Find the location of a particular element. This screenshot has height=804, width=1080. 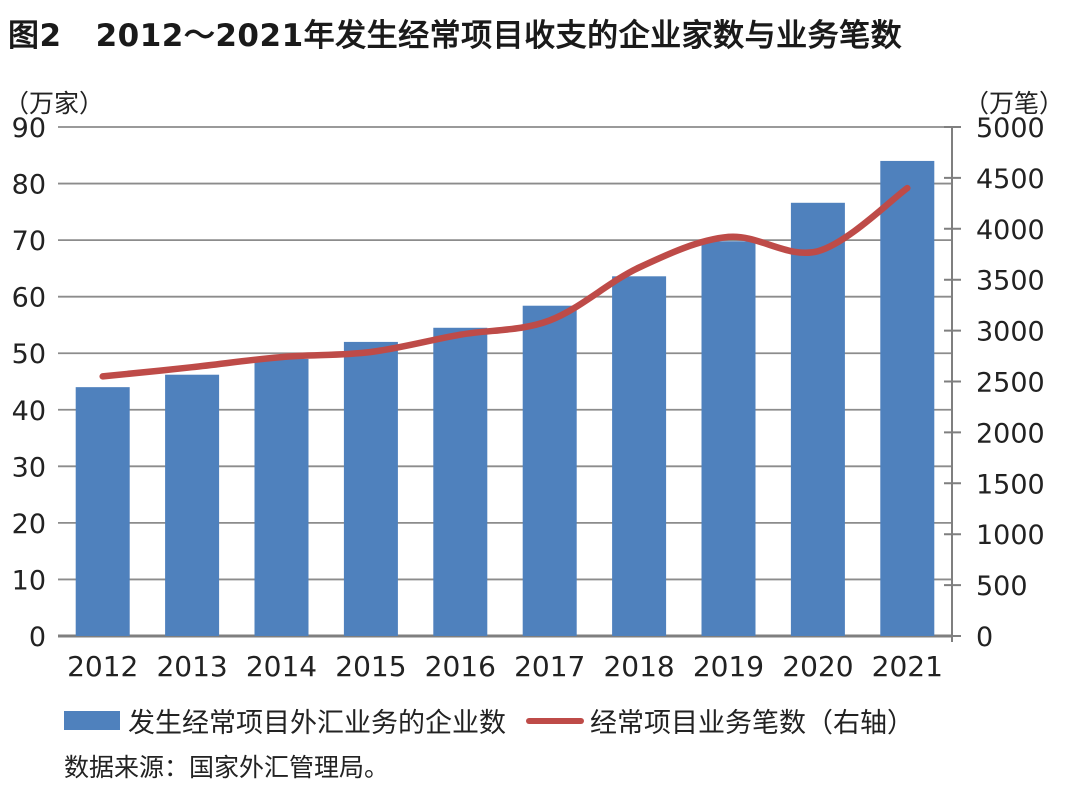

left-axis-tick-label: 70 is located at coordinates (29, 241).